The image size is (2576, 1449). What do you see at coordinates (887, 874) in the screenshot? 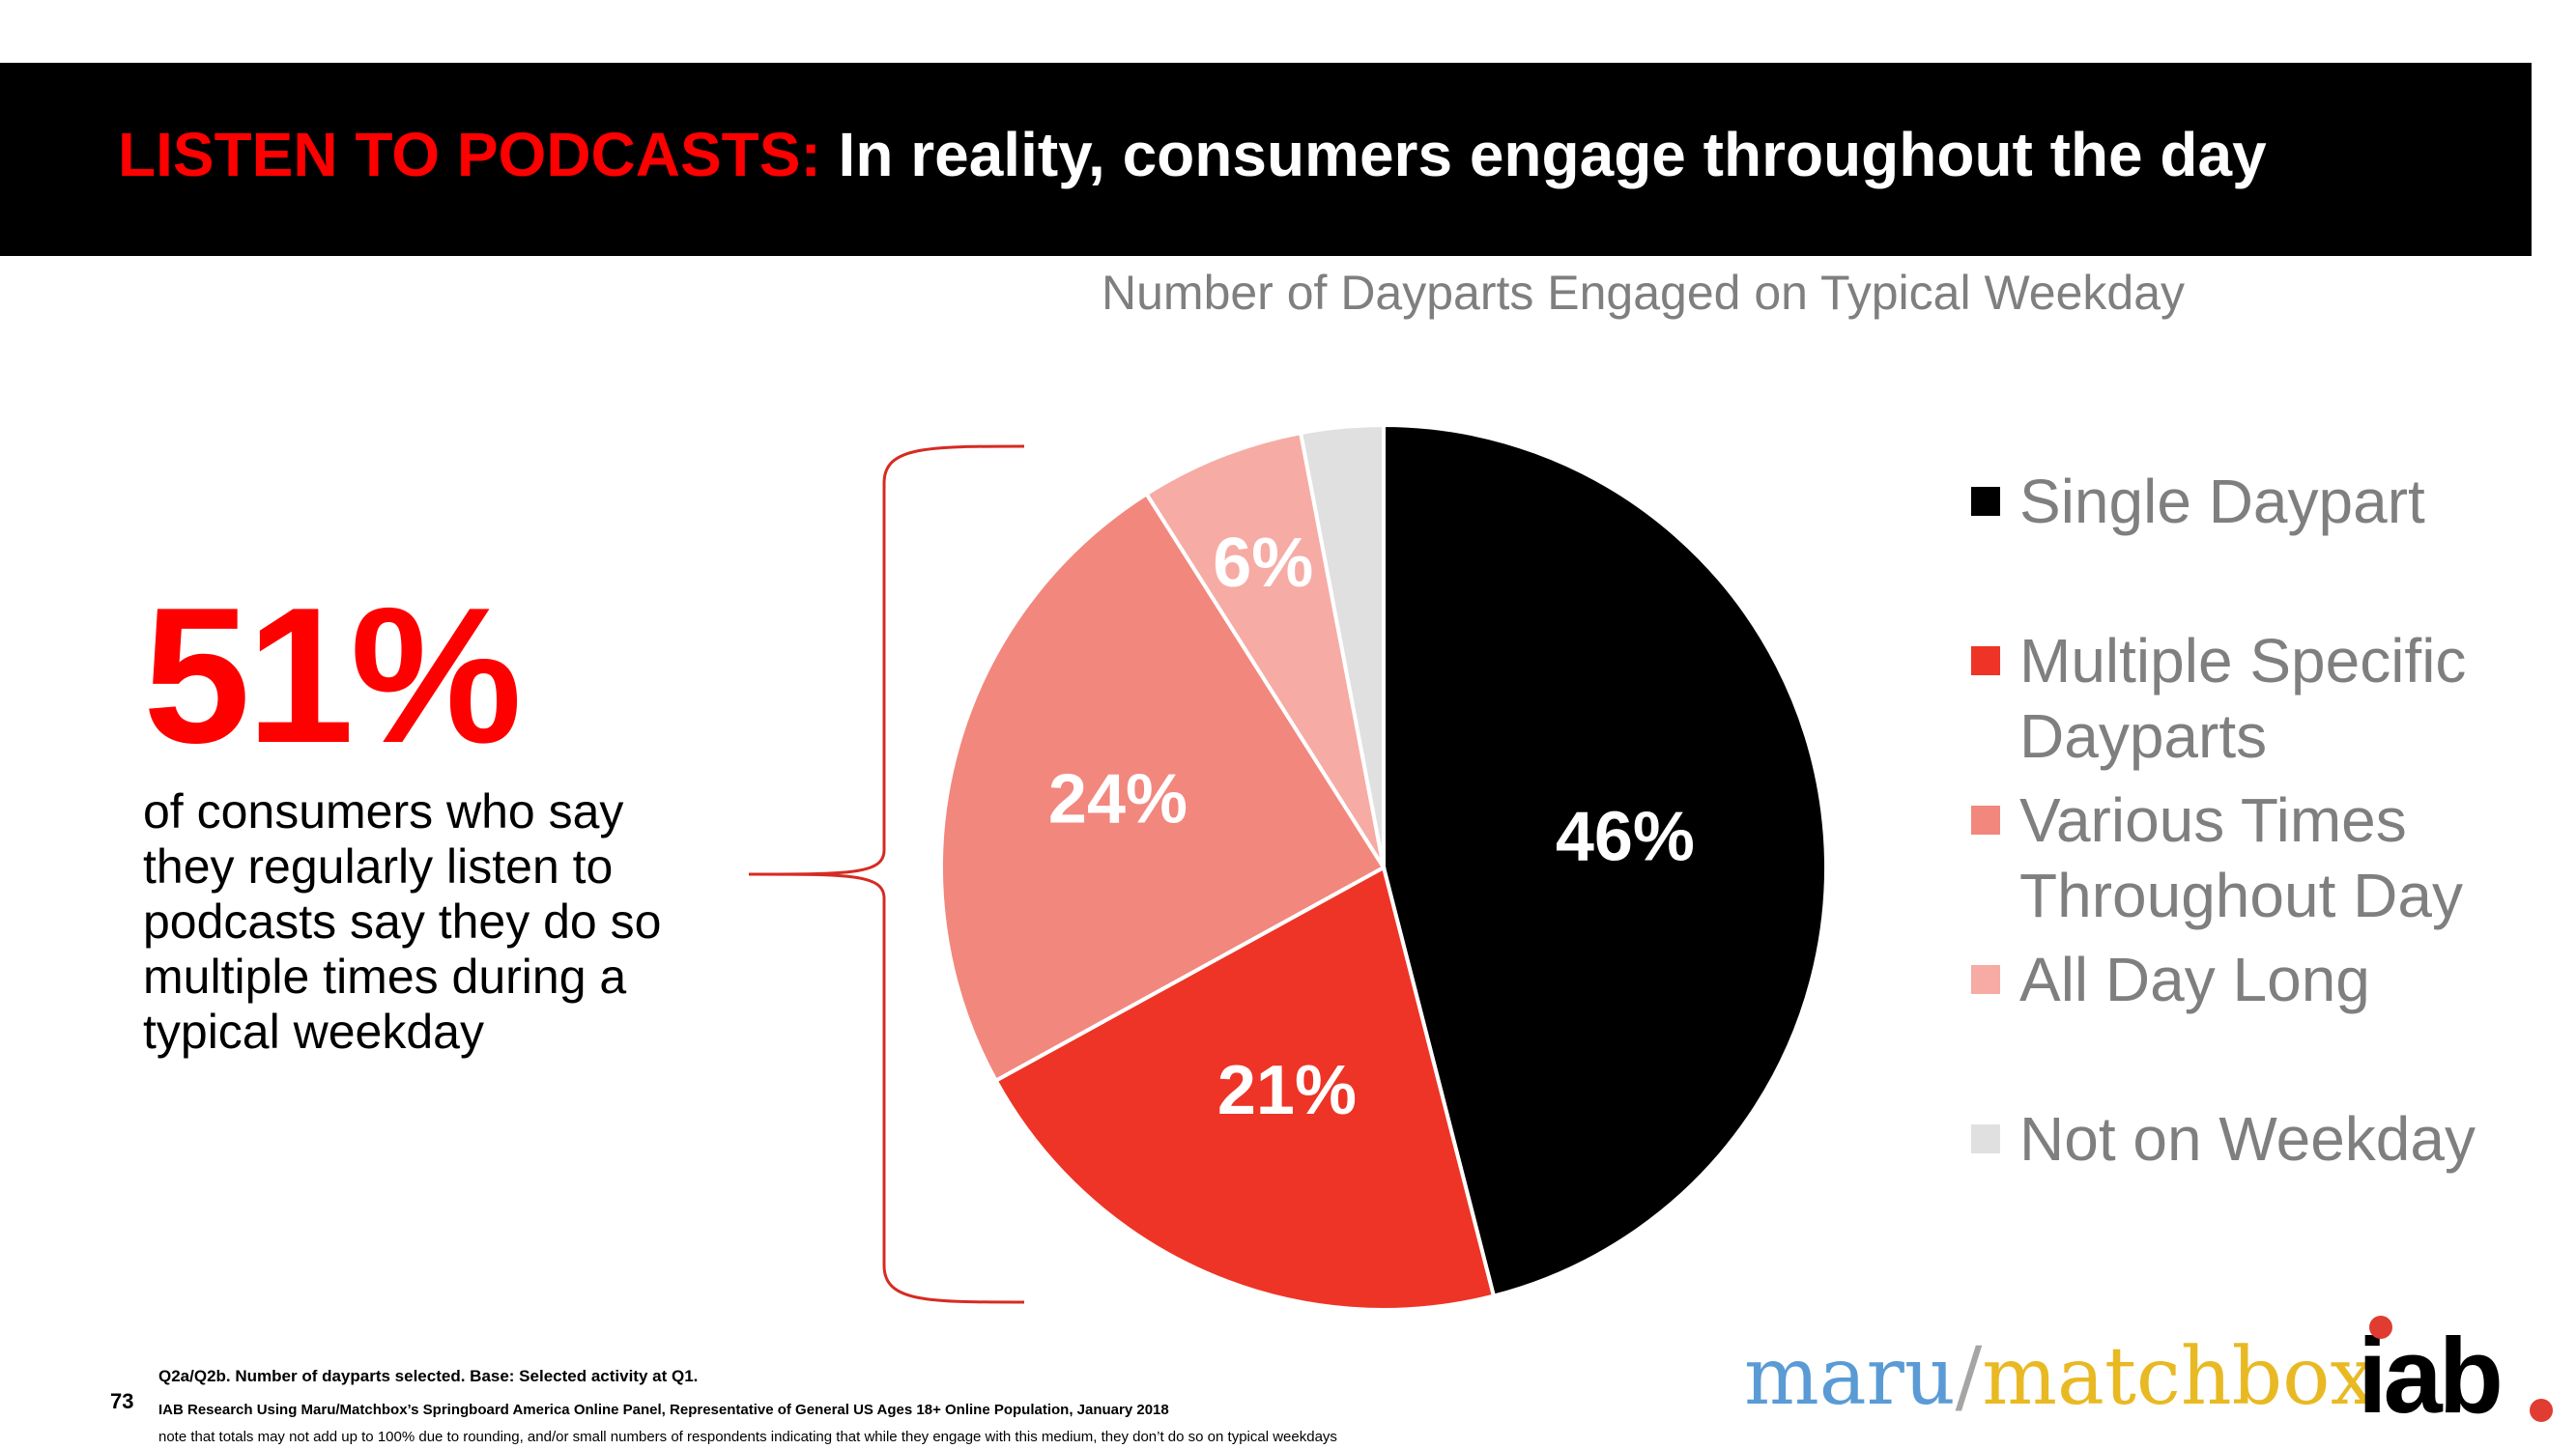
I see `bracket` at bounding box center [887, 874].